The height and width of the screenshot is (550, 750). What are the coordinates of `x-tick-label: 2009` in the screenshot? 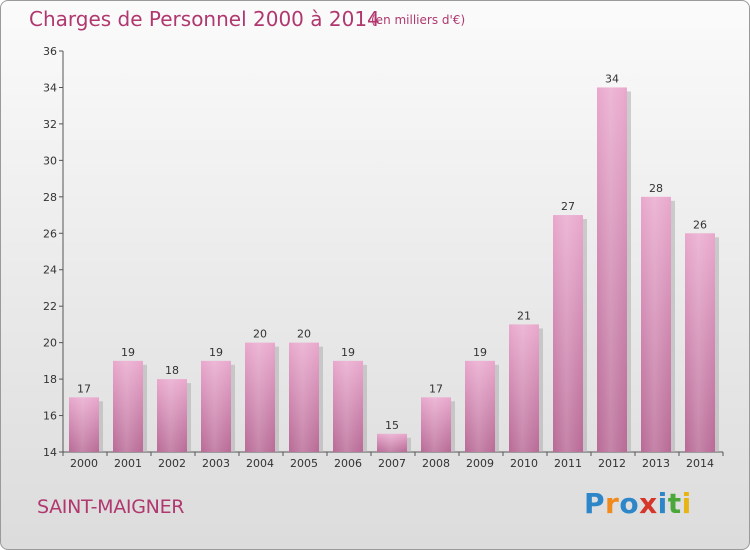 It's located at (480, 463).